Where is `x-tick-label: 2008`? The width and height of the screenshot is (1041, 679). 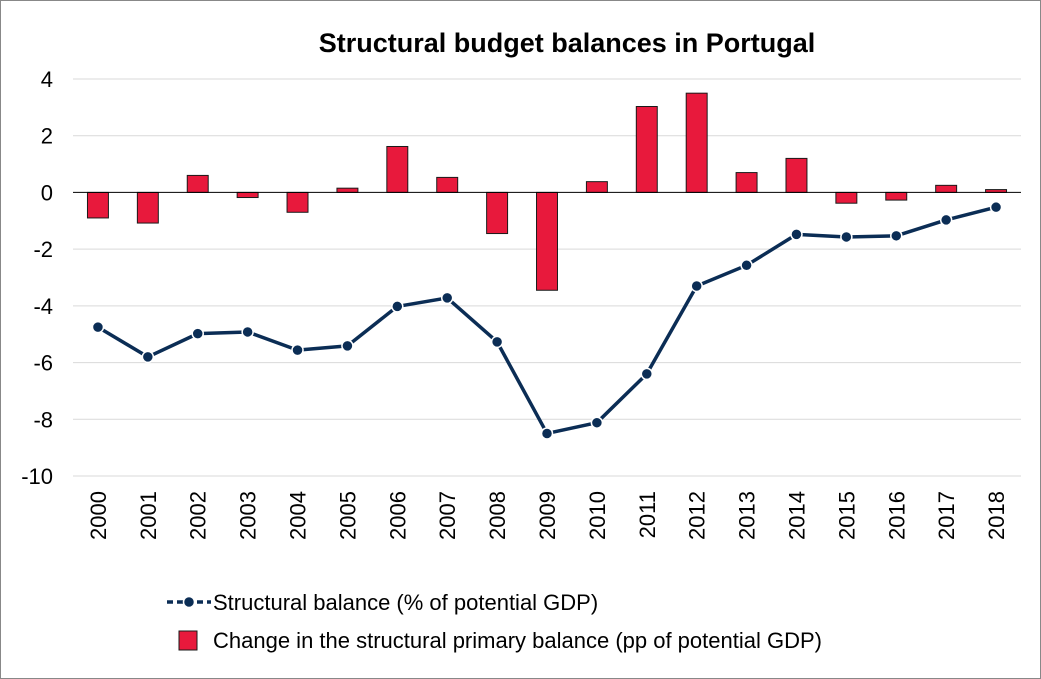
x-tick-label: 2008 is located at coordinates (497, 515).